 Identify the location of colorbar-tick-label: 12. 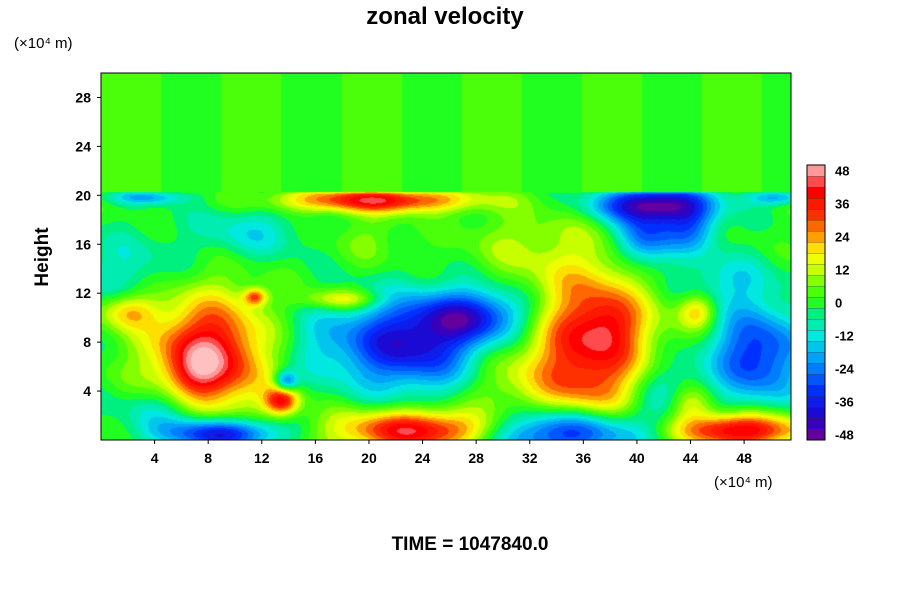
(842, 270).